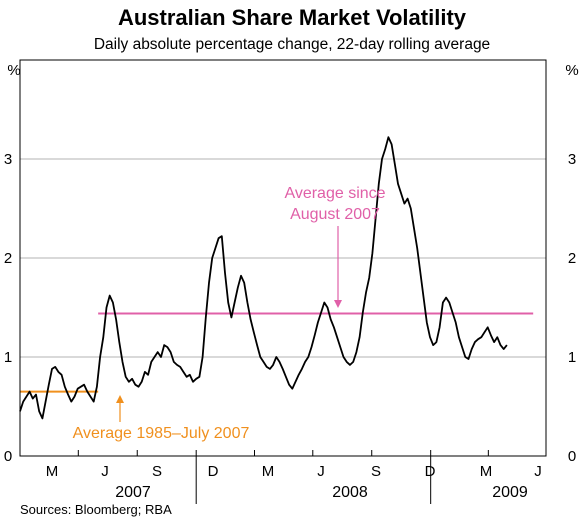 Image resolution: width=585 pixels, height=521 pixels. I want to click on annotation-avg-since-line1: Average since, so click(334, 193).